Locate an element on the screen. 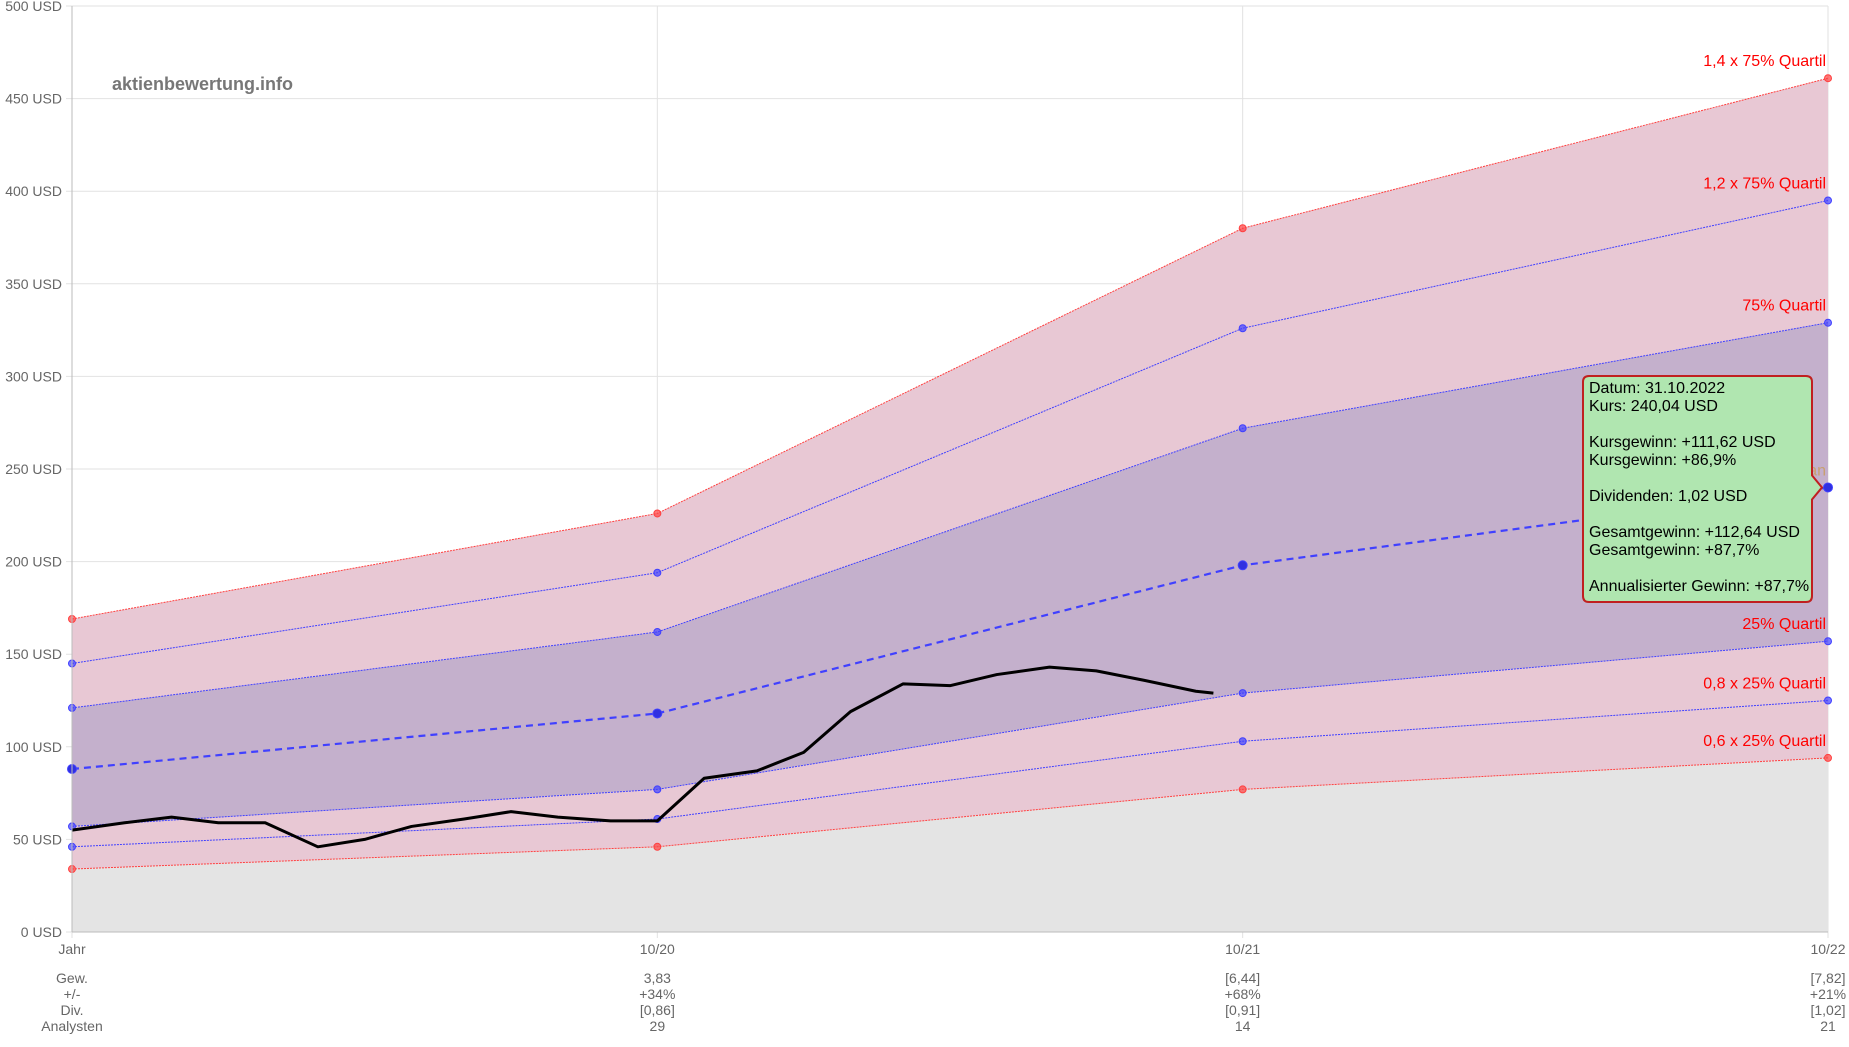 The height and width of the screenshot is (1047, 1849). y-tick-label: 50 USD is located at coordinates (37, 839).